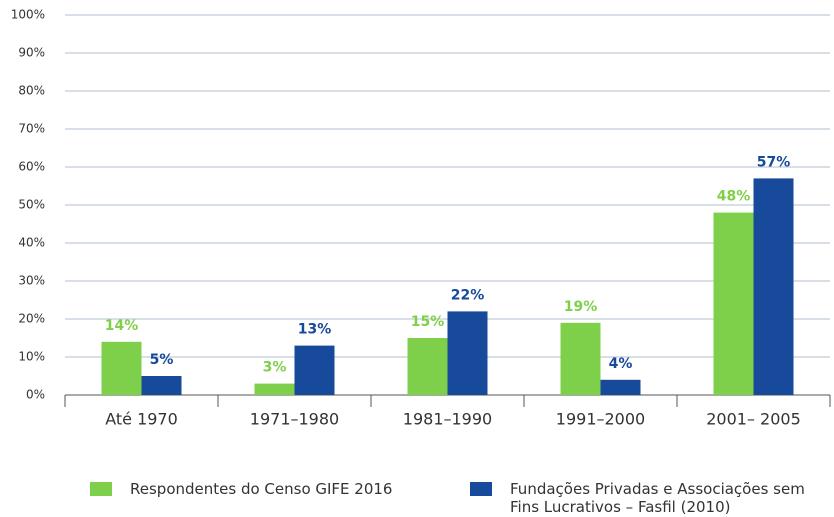  Describe the element at coordinates (31, 205) in the screenshot. I see `y-tick-label: 50%` at that location.